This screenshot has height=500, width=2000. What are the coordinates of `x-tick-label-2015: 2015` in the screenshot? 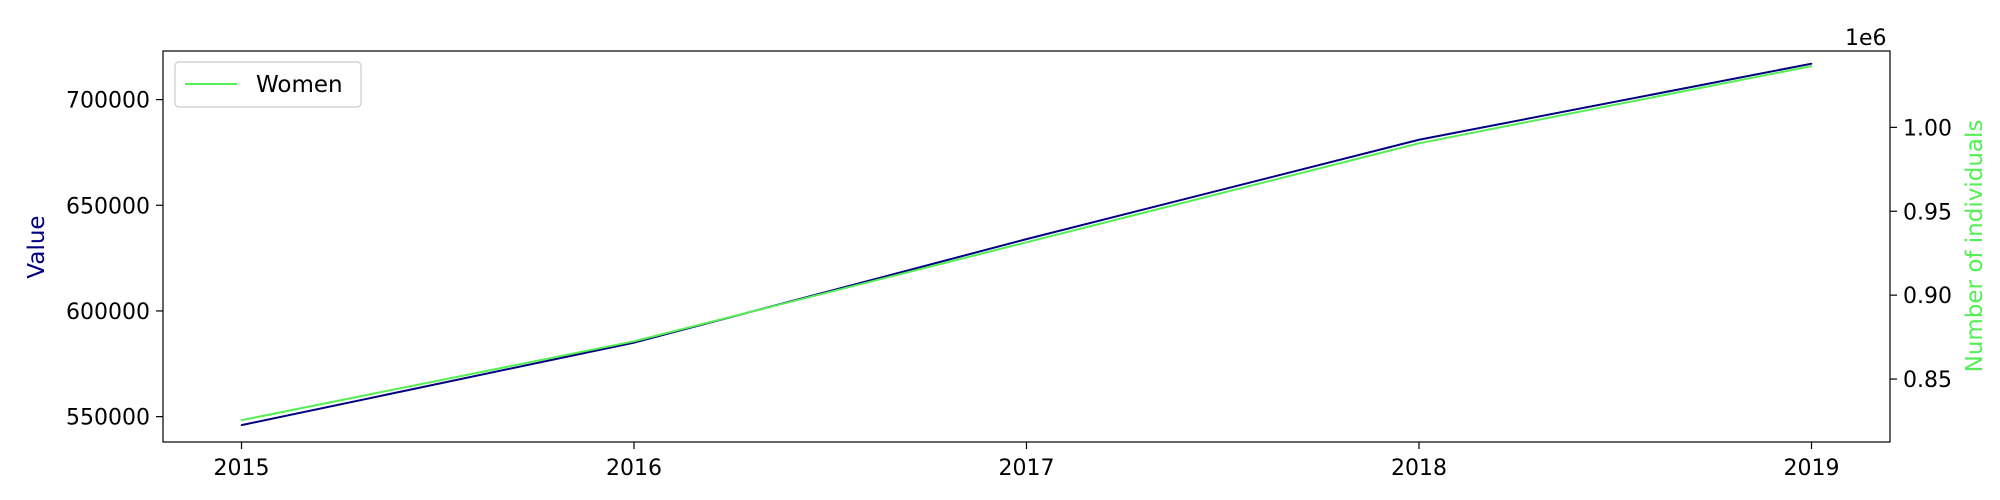 It's located at (242, 468).